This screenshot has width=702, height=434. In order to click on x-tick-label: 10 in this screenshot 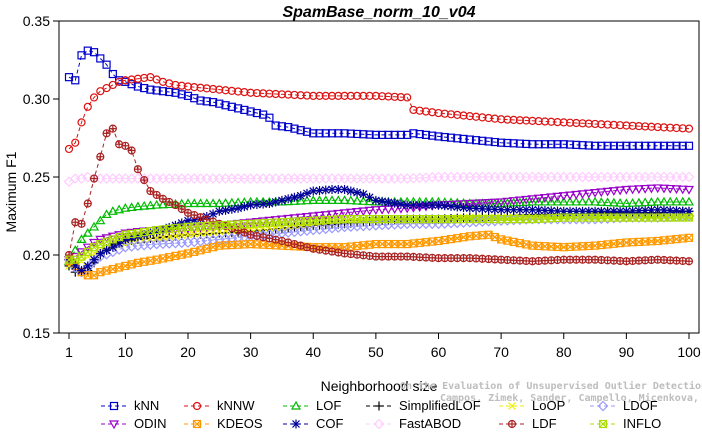, I will do `click(126, 352)`.